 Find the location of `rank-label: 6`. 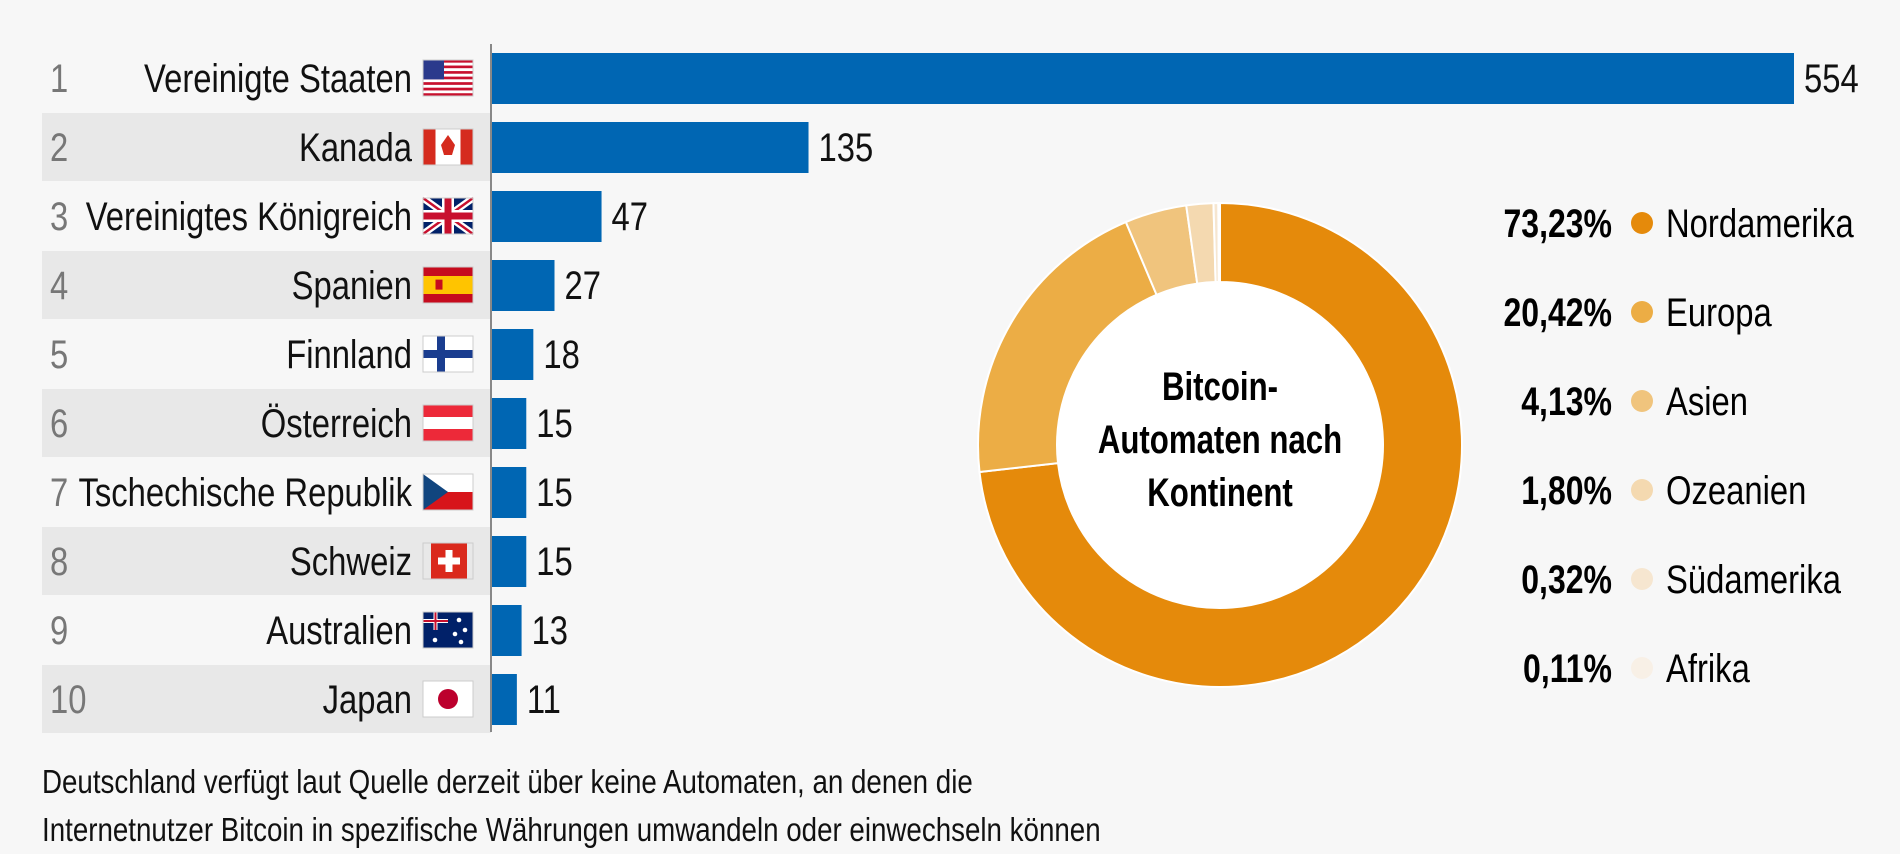

rank-label: 6 is located at coordinates (59, 423).